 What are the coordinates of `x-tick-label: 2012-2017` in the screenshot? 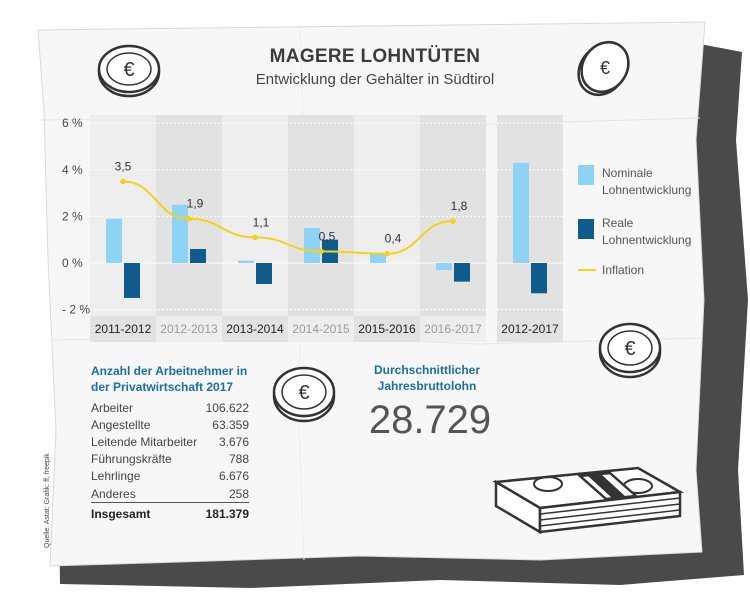 It's located at (530, 329).